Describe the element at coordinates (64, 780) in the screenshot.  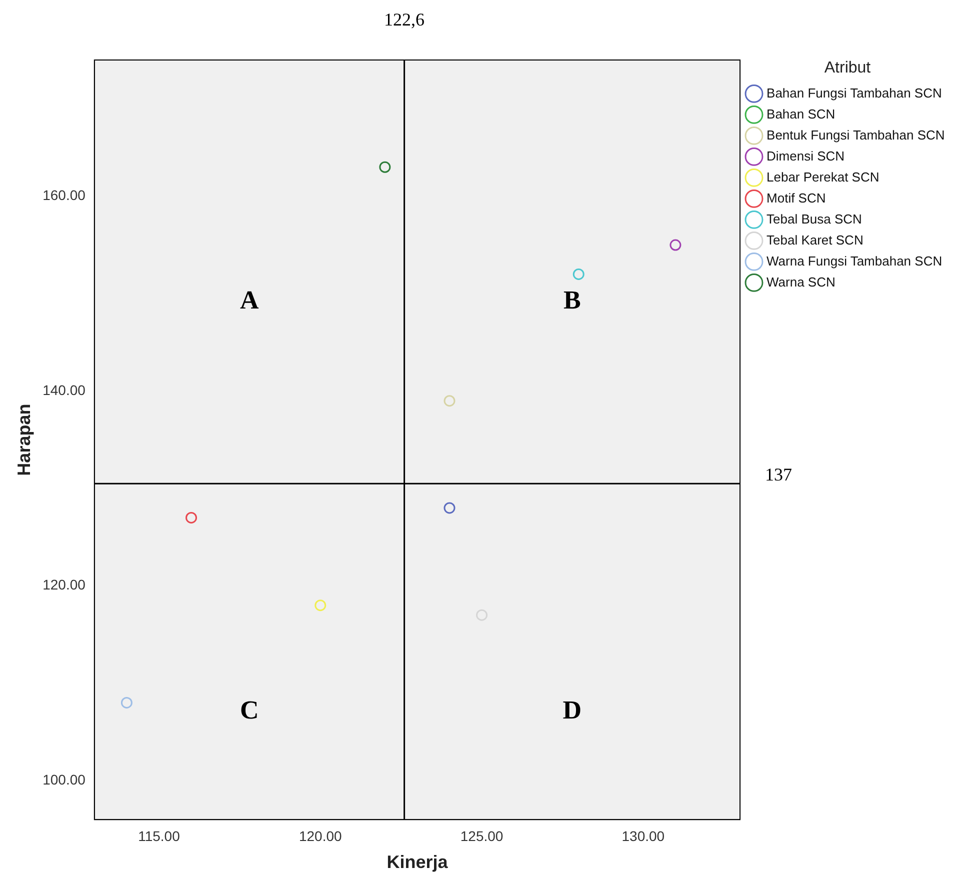
I see `y-tick-label: 100.00` at that location.